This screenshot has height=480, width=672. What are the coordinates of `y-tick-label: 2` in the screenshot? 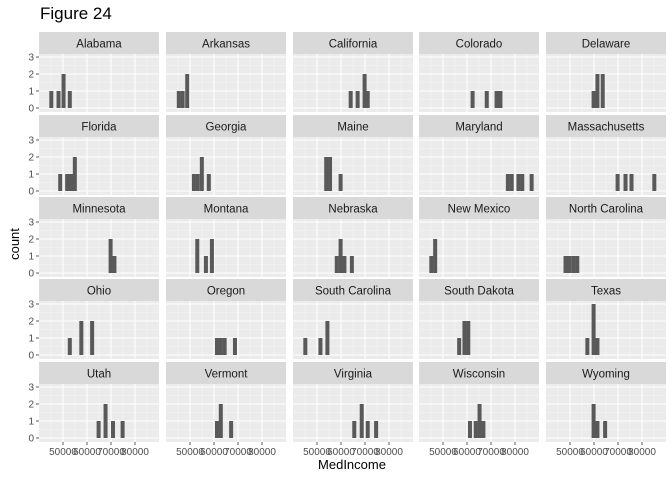 It's located at (31, 322).